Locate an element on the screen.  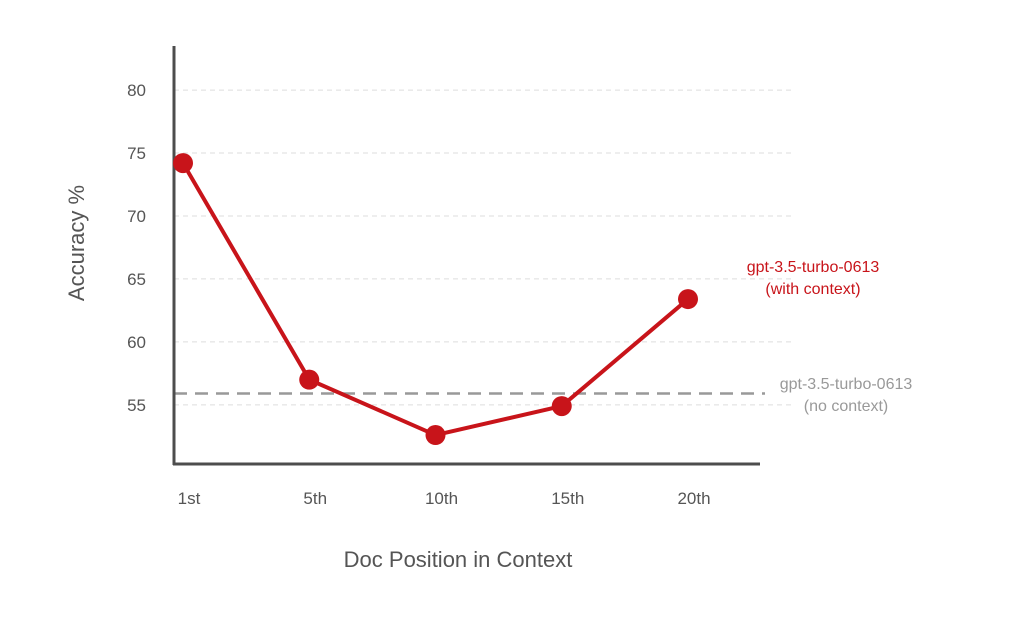
y-tick-label: 55 is located at coordinates (136, 405).